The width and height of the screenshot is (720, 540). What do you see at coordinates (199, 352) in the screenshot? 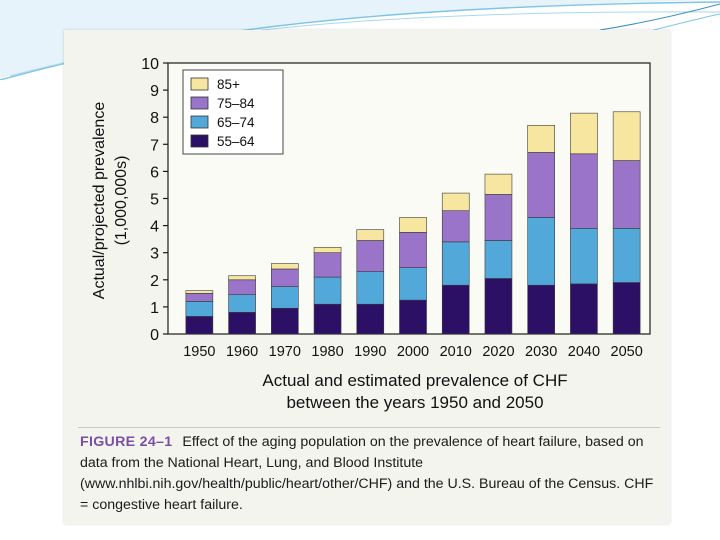
I see `x-tick-label: 1950` at bounding box center [199, 352].